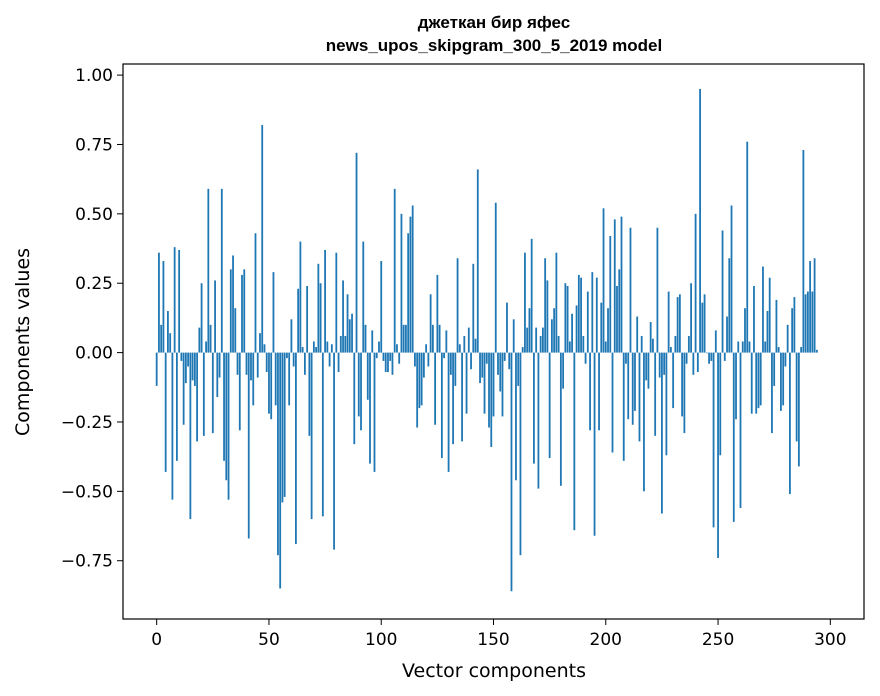 This screenshot has height=696, width=880. I want to click on y-tick-label: −0.50, so click(87, 492).